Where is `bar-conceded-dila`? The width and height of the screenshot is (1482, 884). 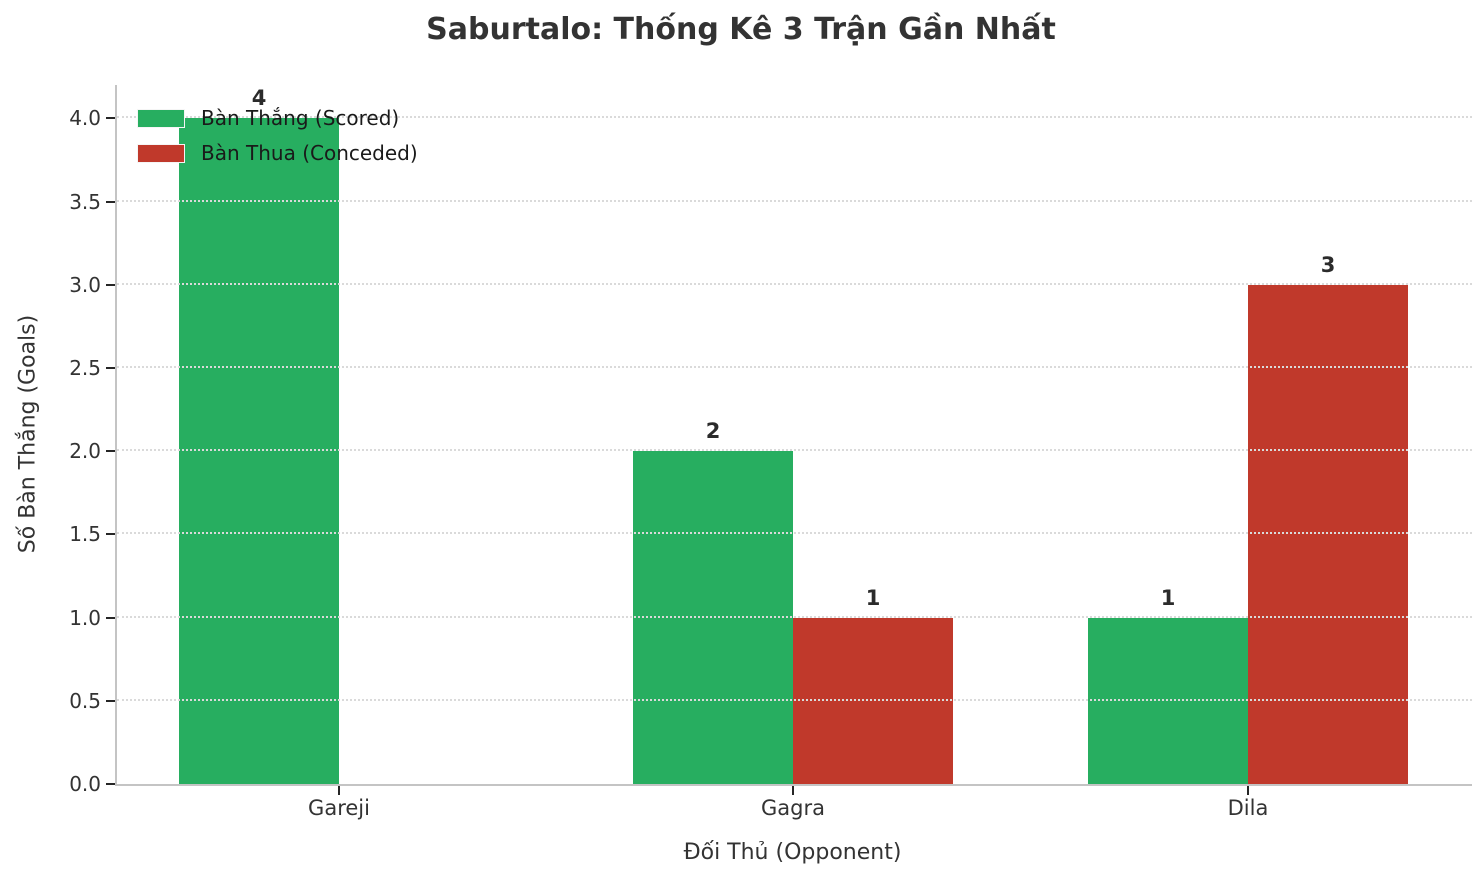 bar-conceded-dila is located at coordinates (1328, 534).